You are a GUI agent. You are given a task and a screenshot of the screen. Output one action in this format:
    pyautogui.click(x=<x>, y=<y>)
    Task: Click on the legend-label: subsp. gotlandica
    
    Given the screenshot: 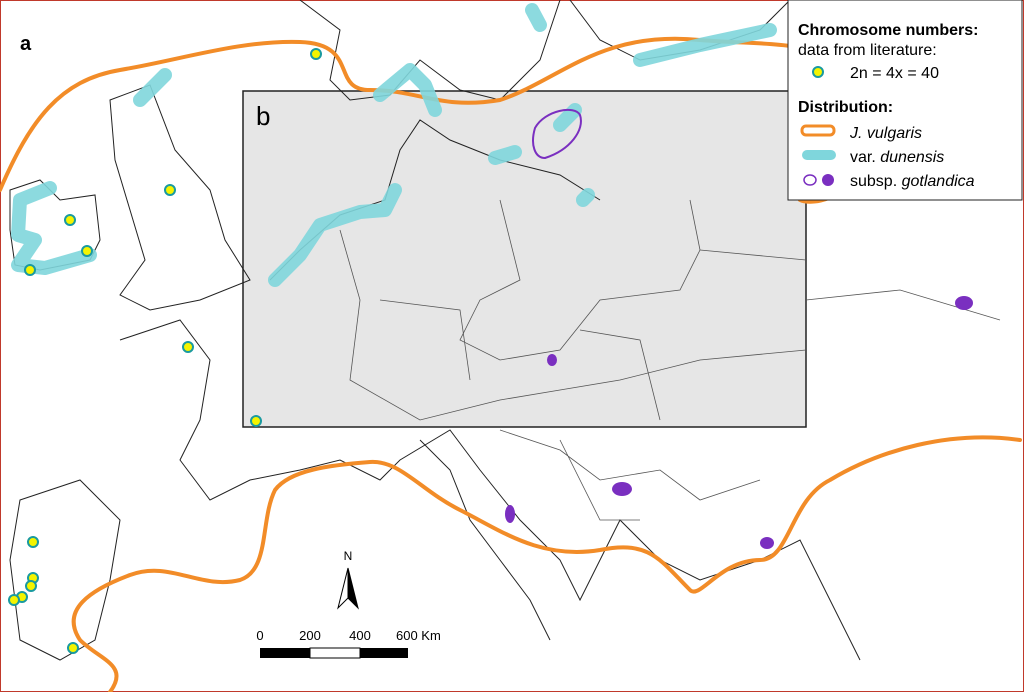 What is the action you would take?
    pyautogui.click(x=912, y=181)
    